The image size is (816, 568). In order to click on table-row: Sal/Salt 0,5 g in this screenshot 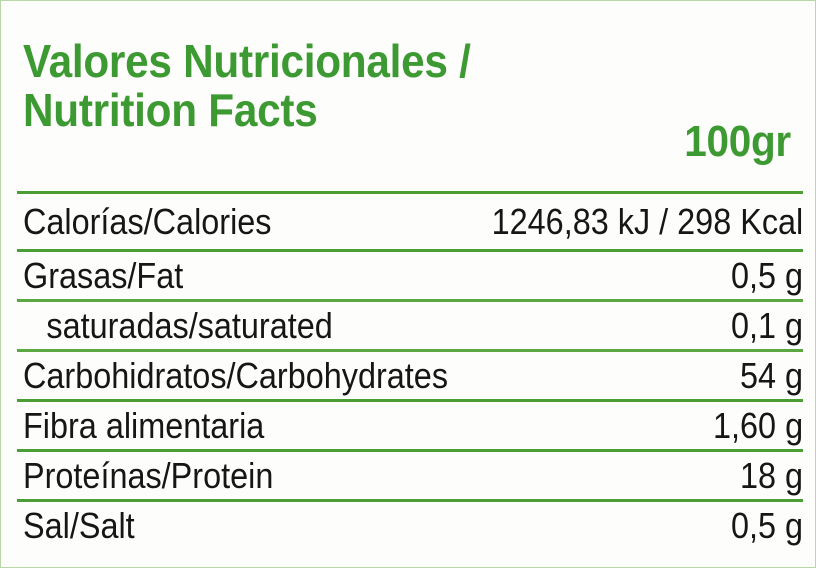, I will do `click(410, 525)`.